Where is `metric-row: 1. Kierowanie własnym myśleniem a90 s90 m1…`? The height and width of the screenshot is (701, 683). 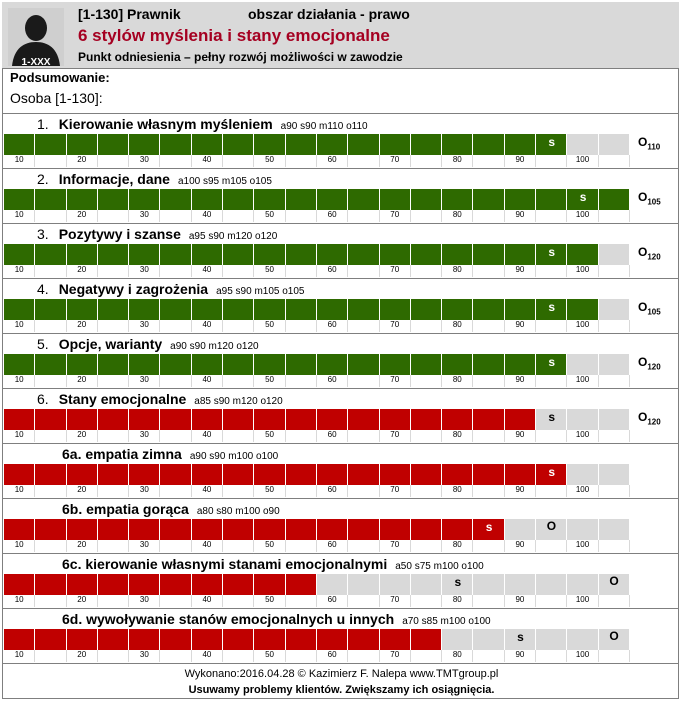 metric-row: 1. Kierowanie własnym myśleniem a90 s90 m1… is located at coordinates (340, 141).